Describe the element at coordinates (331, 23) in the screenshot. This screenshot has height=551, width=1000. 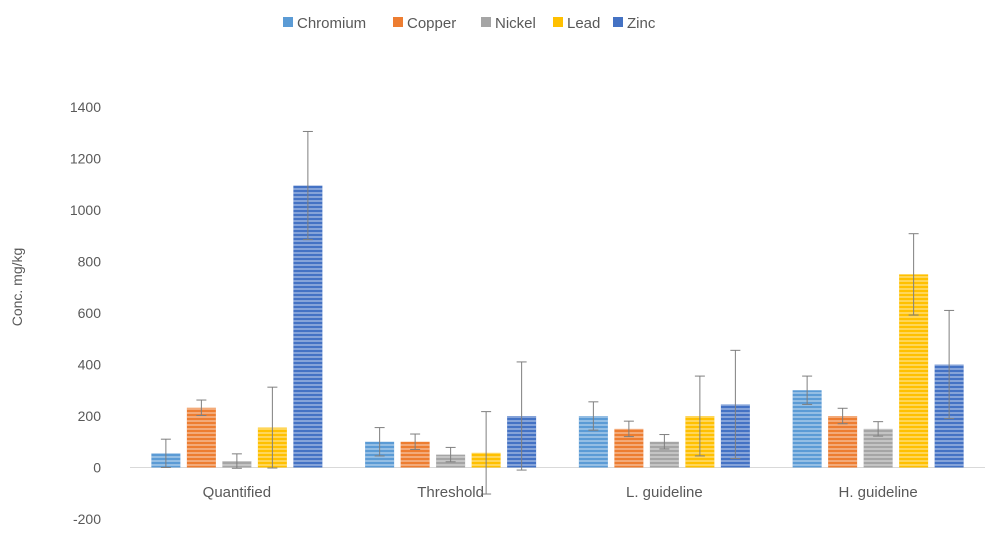
I see `legend-label: Chromium` at that location.